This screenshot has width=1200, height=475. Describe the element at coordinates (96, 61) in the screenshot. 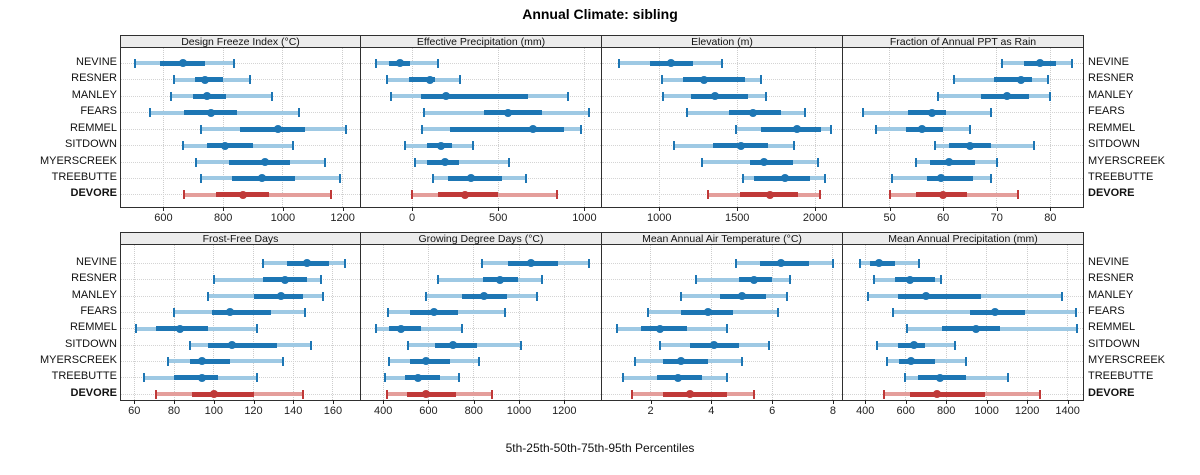

I see `station-label-left-nevine: NEVINE` at that location.